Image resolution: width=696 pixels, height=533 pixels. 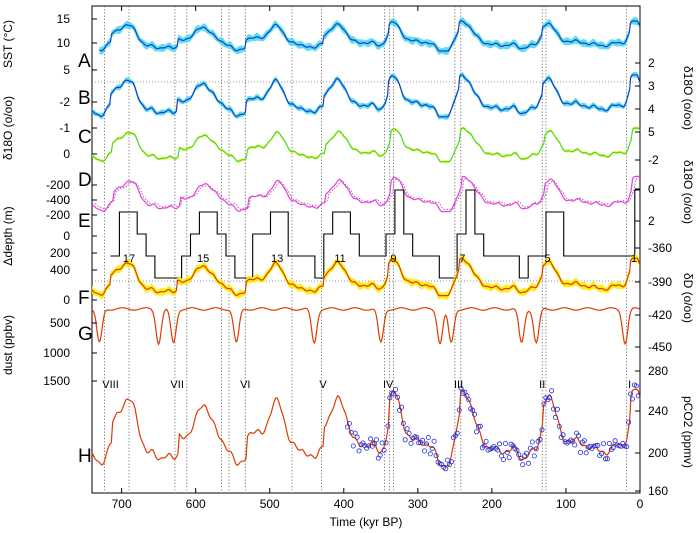 What do you see at coordinates (365, 326) in the screenshot?
I see `dust-line` at bounding box center [365, 326].